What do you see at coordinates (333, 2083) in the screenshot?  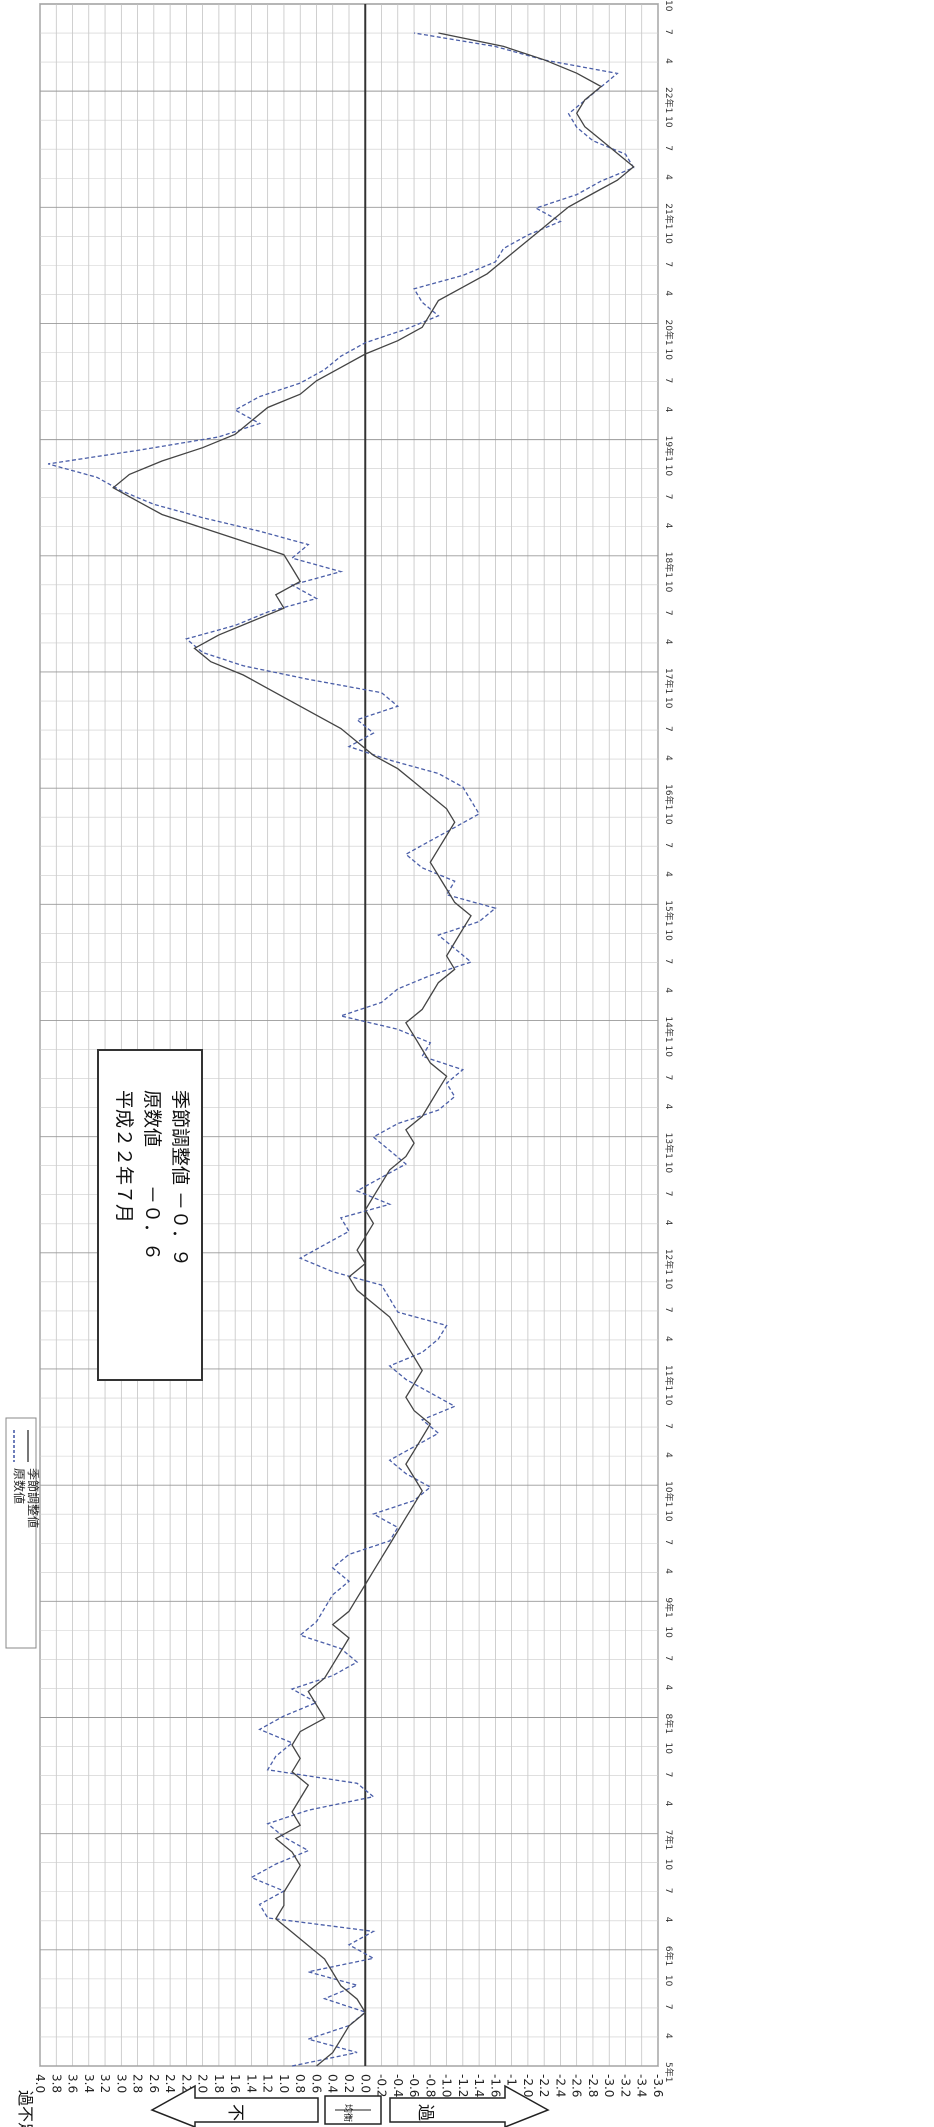 I see `value-tick-label: 0.4` at bounding box center [333, 2083].